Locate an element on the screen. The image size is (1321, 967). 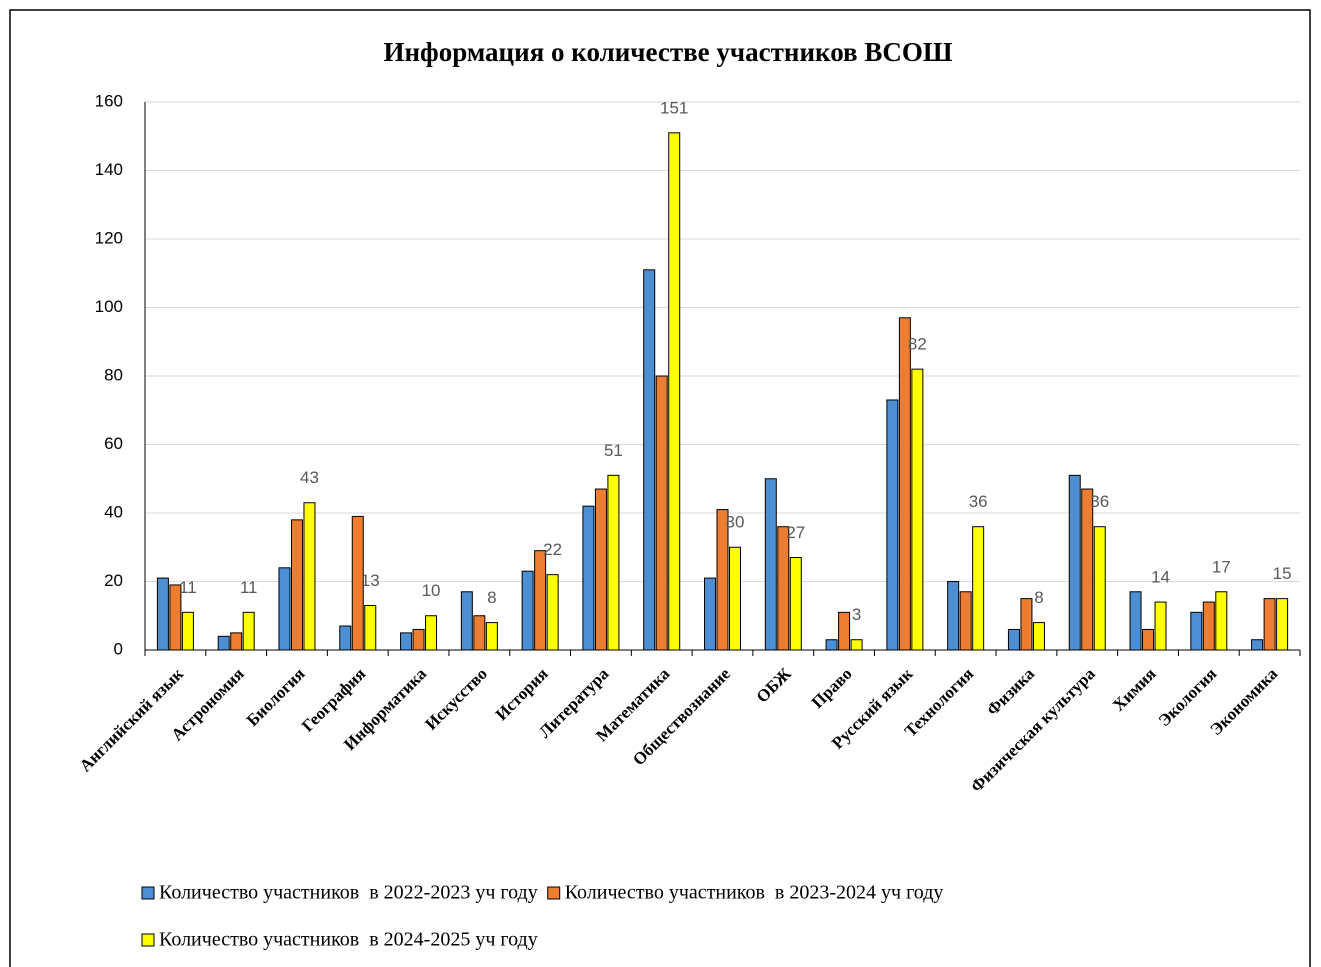
data-label: 14 is located at coordinates (1160, 577).